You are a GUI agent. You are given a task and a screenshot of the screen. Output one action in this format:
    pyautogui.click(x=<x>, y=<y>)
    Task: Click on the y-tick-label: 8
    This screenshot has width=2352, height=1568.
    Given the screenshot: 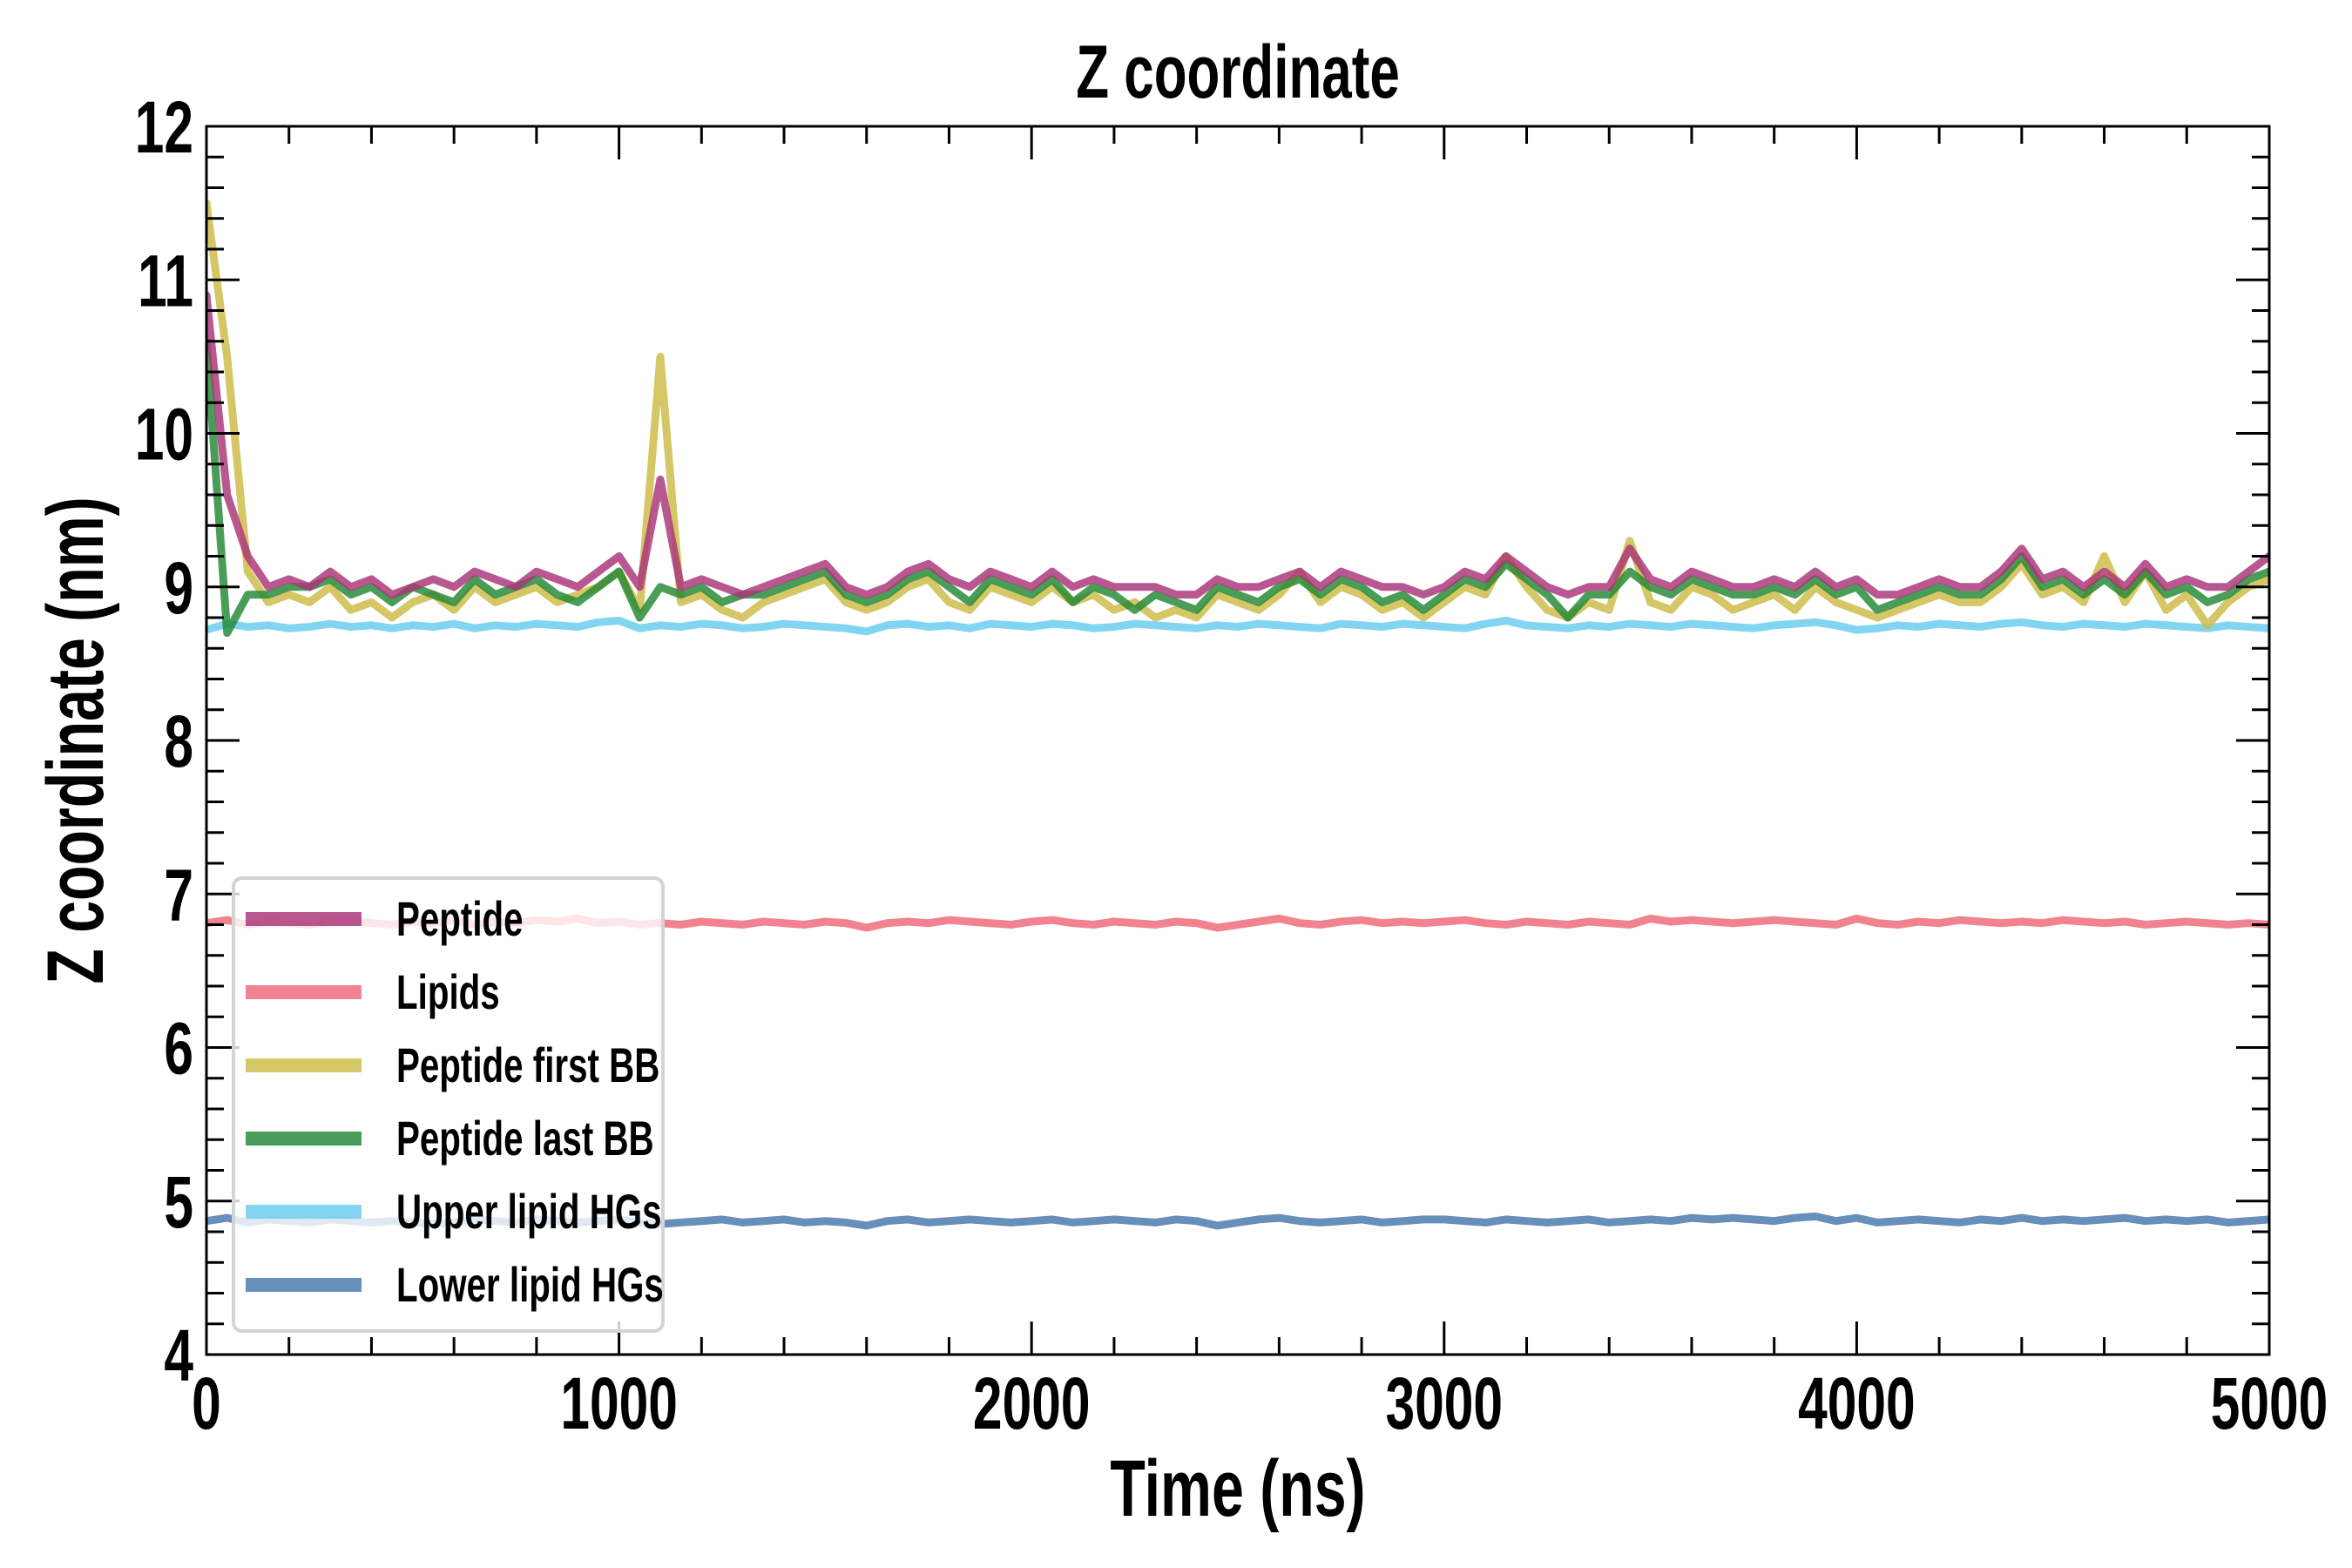 What is the action you would take?
    pyautogui.click(x=178, y=741)
    